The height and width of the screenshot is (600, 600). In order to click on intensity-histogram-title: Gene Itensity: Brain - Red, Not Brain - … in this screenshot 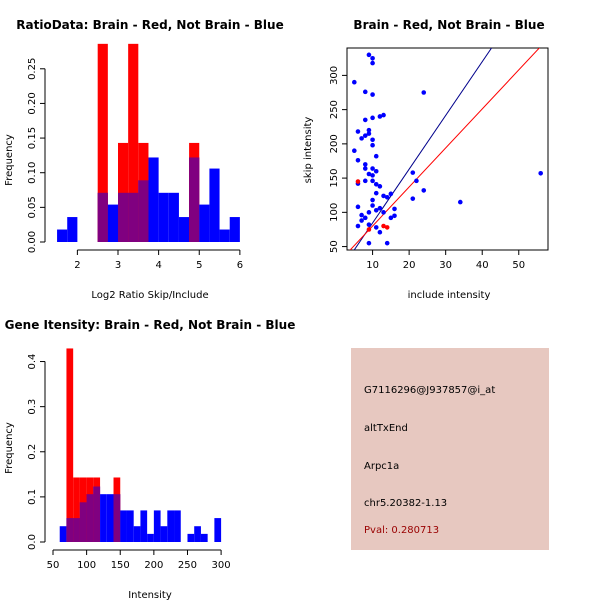, I will do `click(150, 325)`.